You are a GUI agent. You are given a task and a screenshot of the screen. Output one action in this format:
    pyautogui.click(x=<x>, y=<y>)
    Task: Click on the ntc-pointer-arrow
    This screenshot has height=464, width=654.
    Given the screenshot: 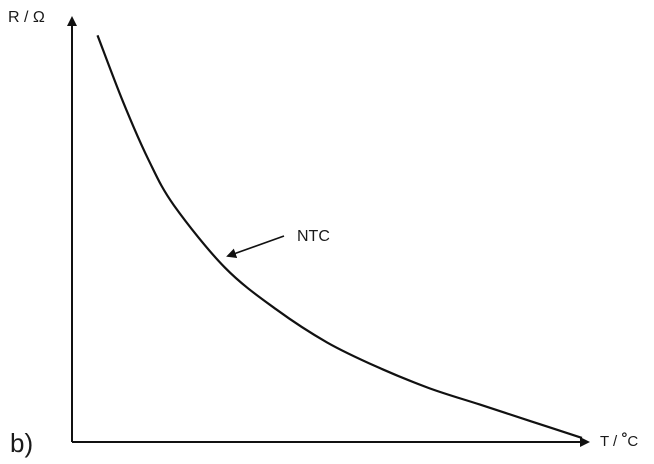 What is the action you would take?
    pyautogui.click(x=255, y=247)
    